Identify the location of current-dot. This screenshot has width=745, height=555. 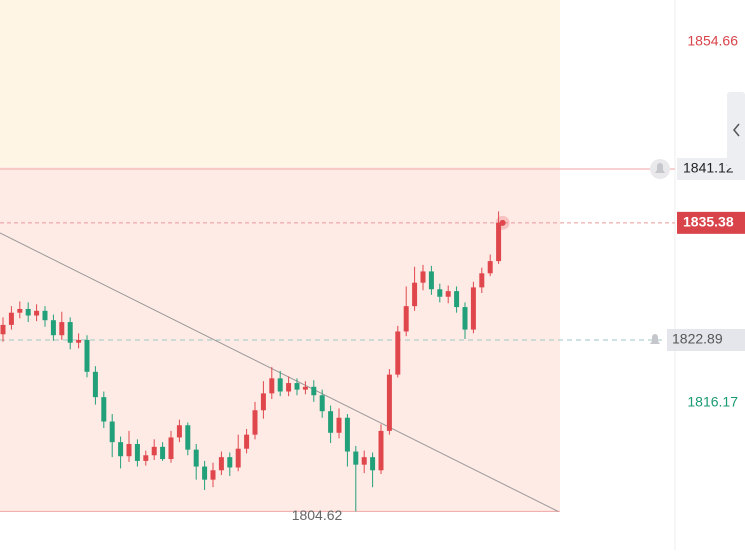
(502, 222).